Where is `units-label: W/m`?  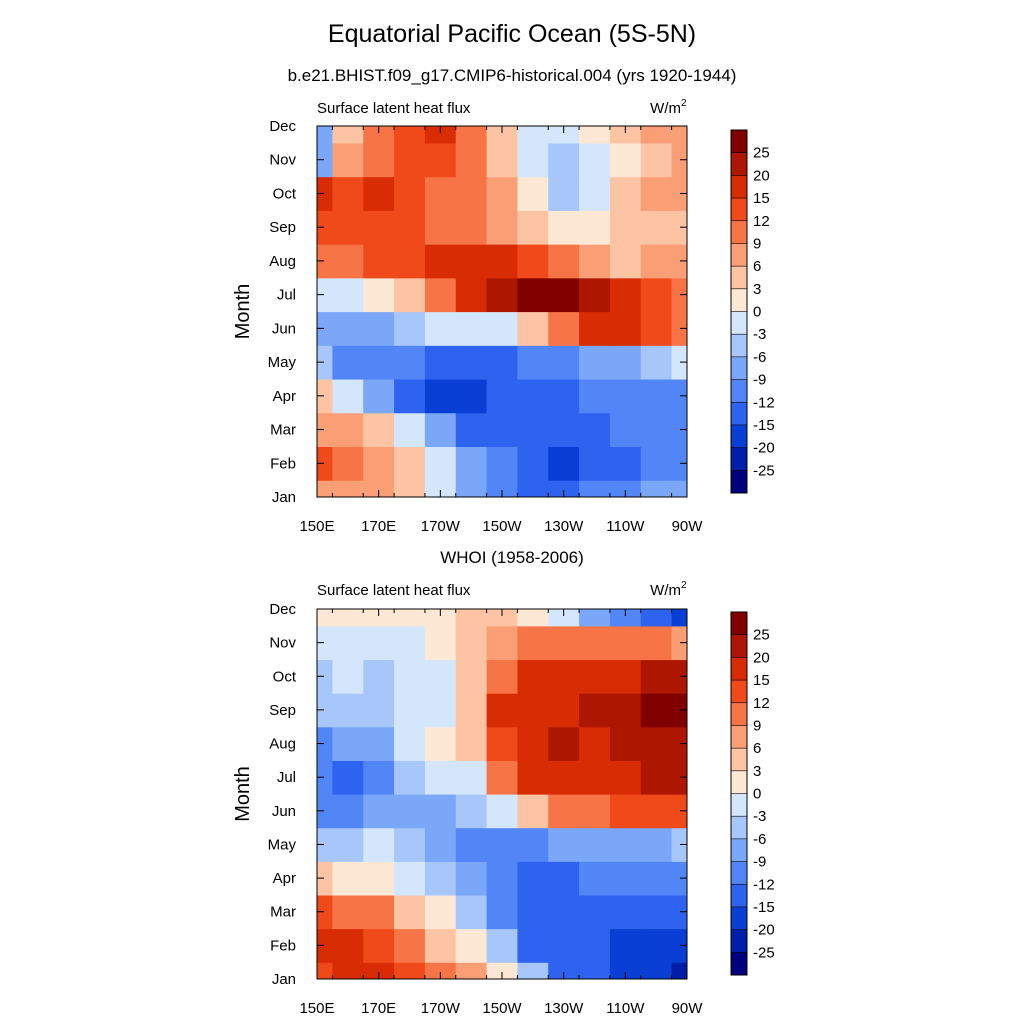
units-label: W/m is located at coordinates (665, 590).